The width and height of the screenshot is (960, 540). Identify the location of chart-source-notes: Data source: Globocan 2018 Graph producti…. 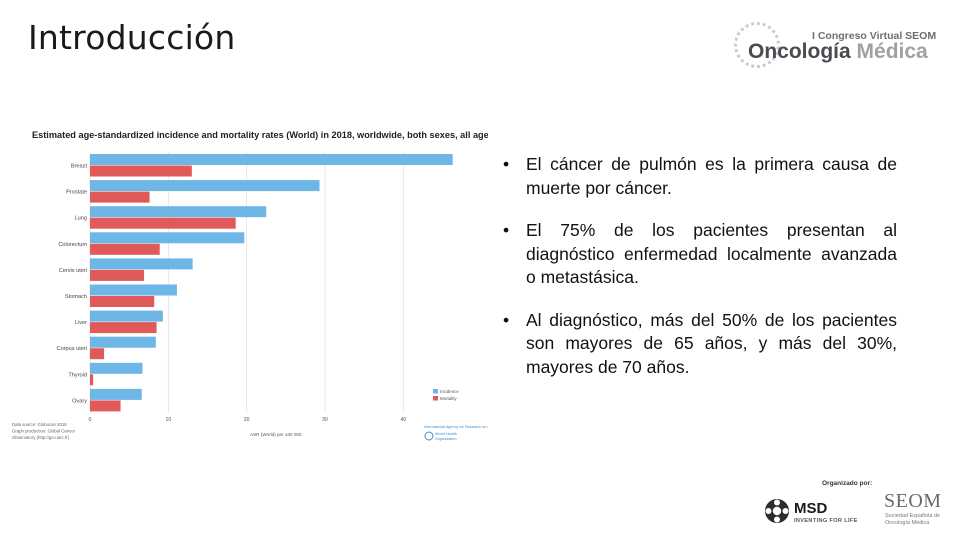
(44, 431).